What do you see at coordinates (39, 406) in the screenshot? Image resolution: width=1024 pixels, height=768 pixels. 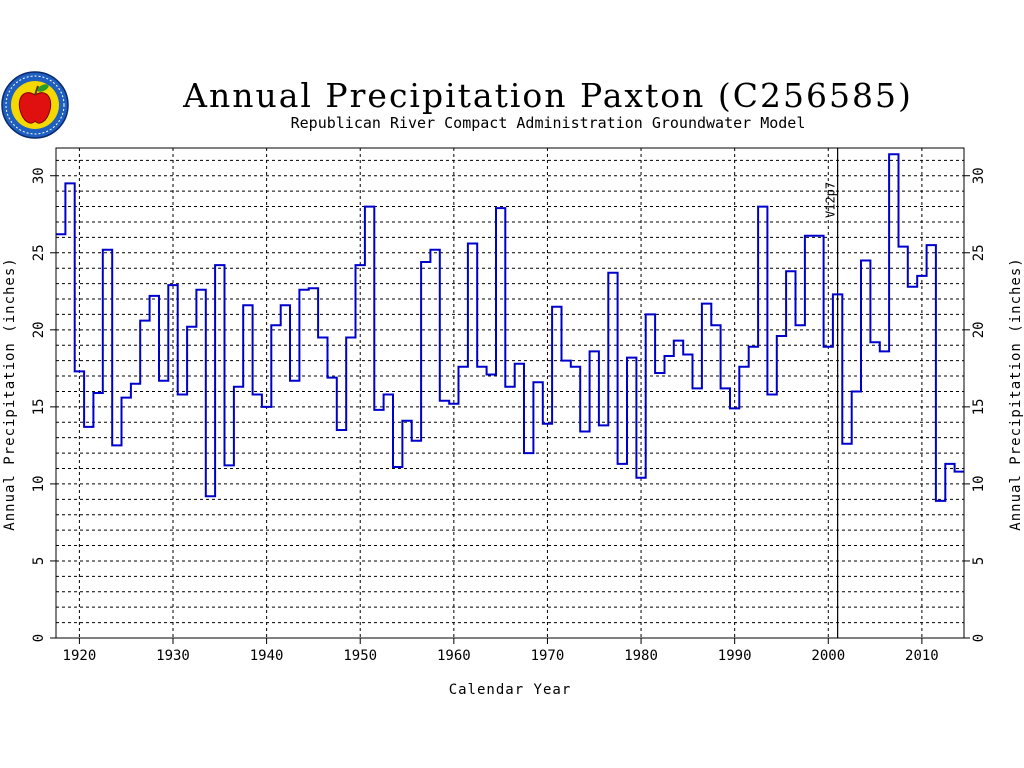 I see `y-tick-label-left: 15` at bounding box center [39, 406].